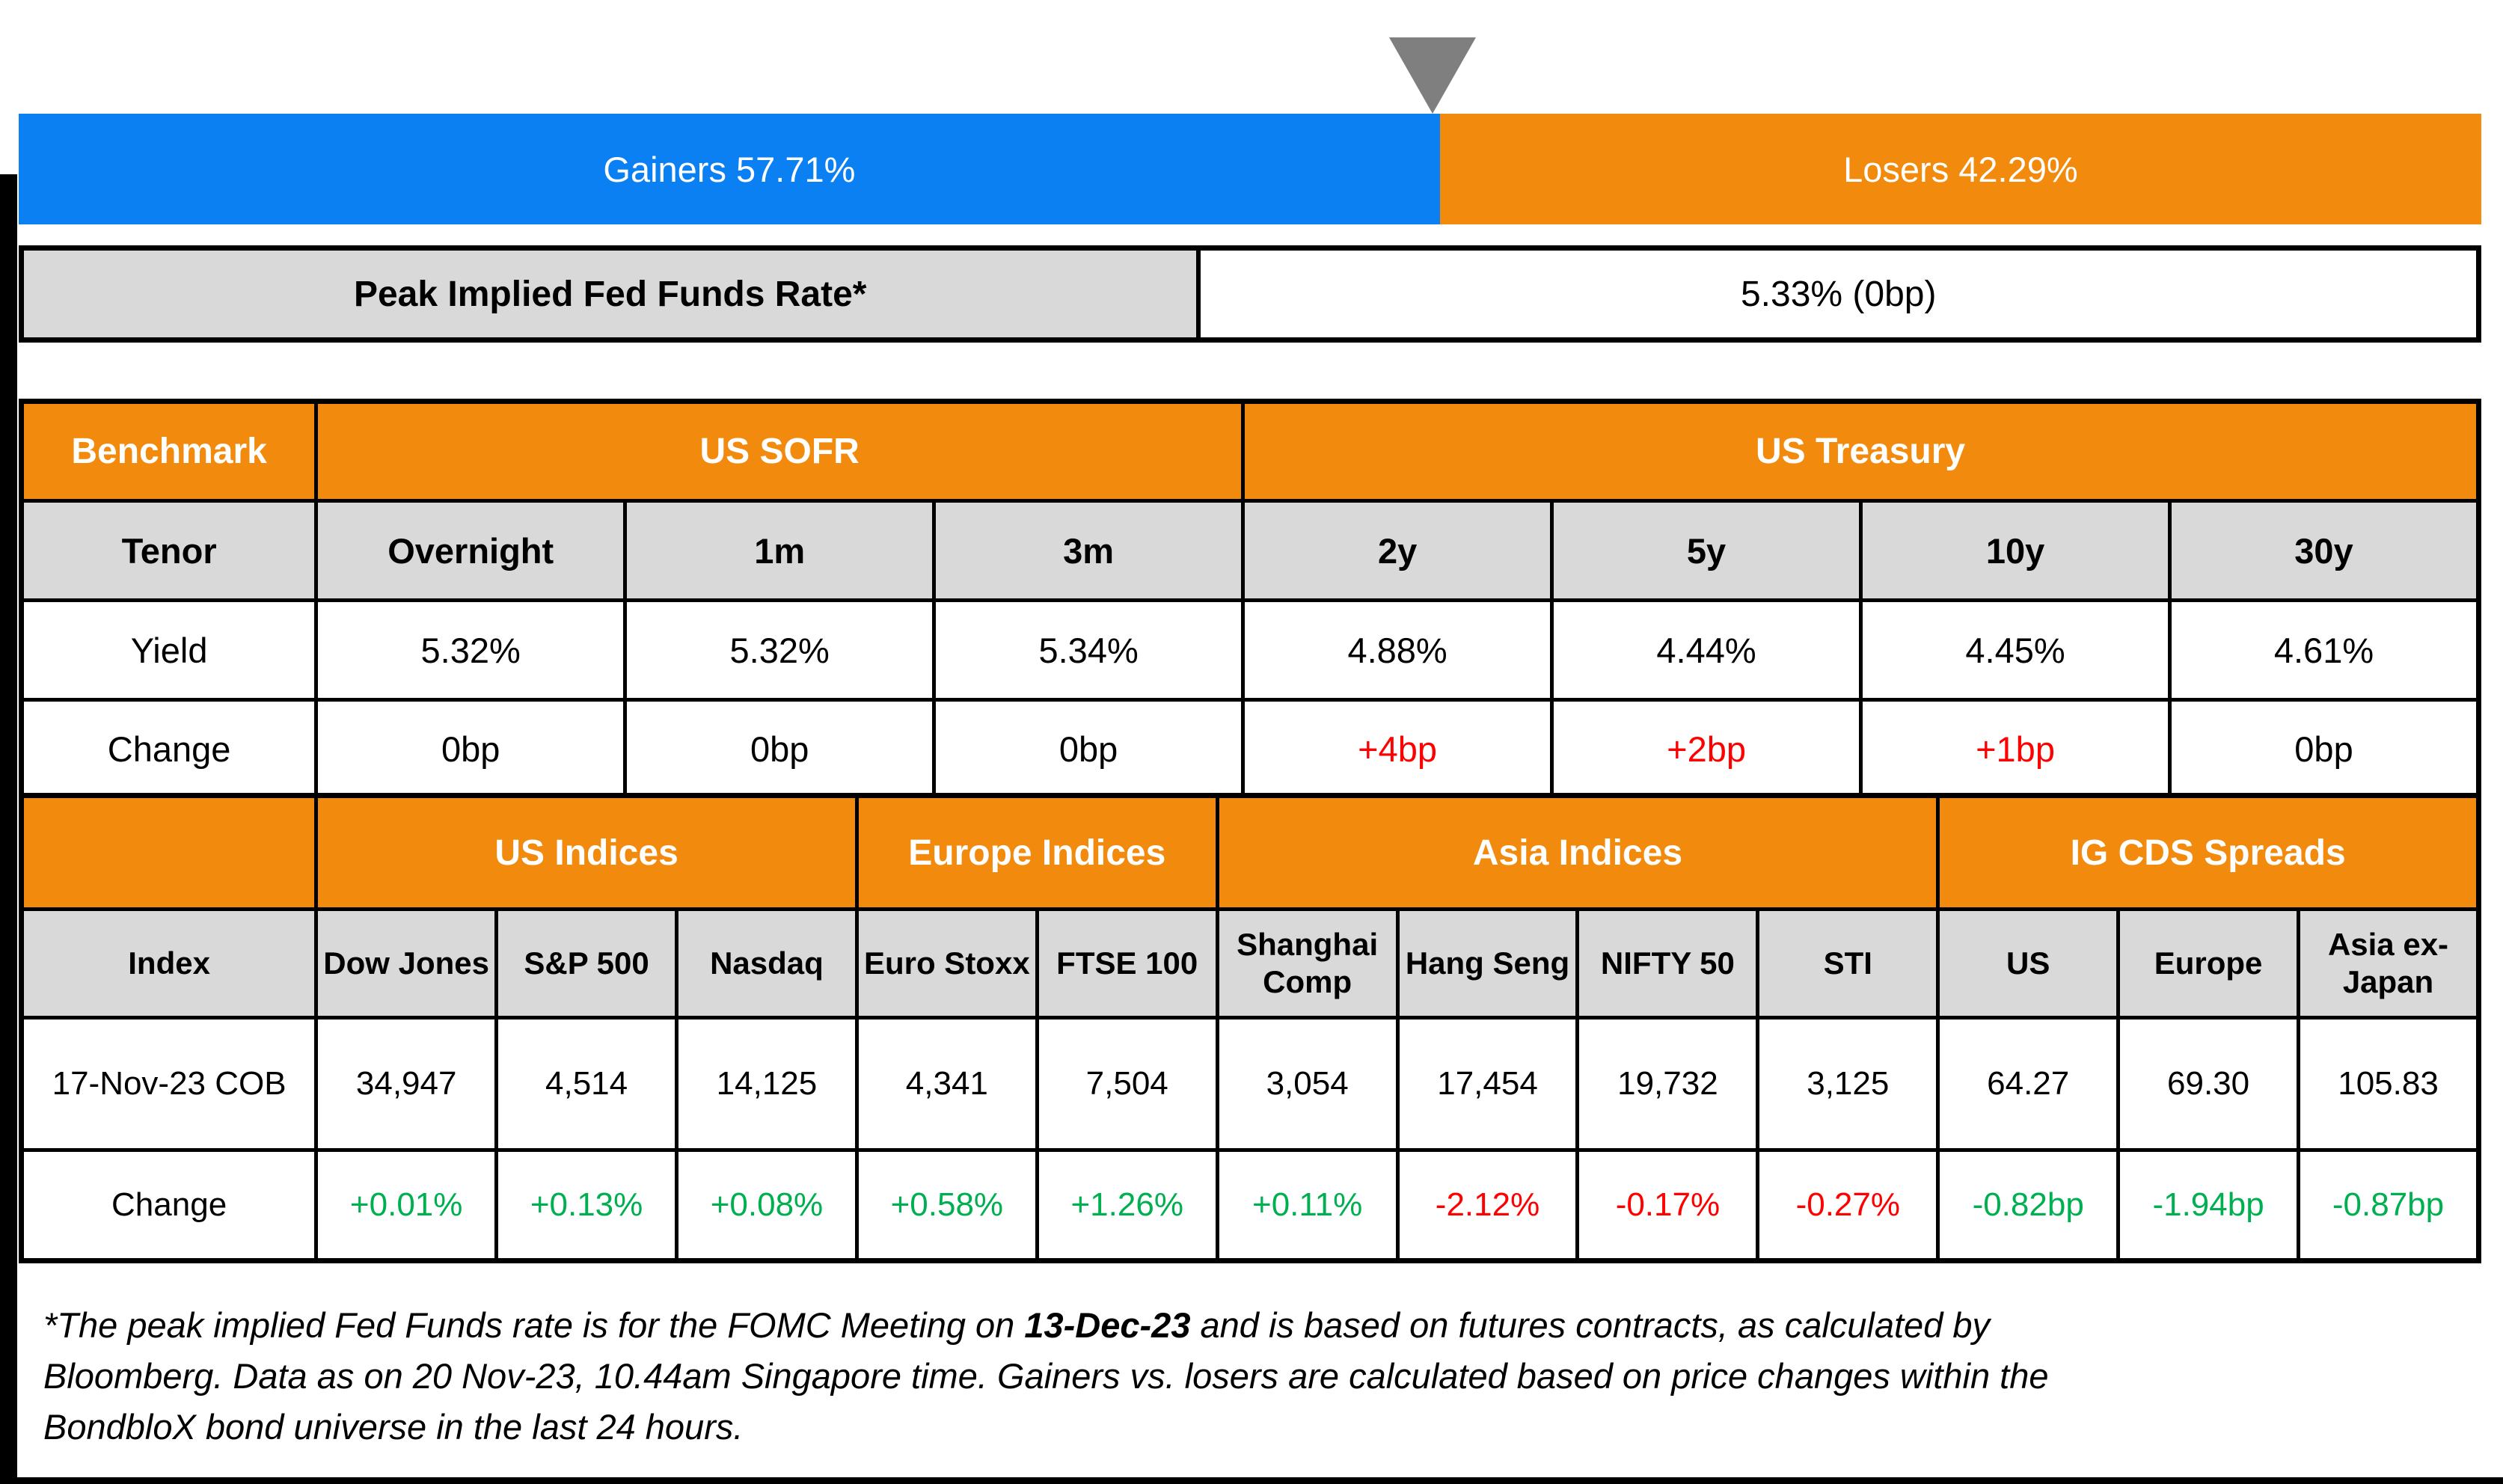 Image resolution: width=2503 pixels, height=1484 pixels. What do you see at coordinates (1839, 294) in the screenshot?
I see `peak-fed-funds-value: 5.33% (0bp)` at bounding box center [1839, 294].